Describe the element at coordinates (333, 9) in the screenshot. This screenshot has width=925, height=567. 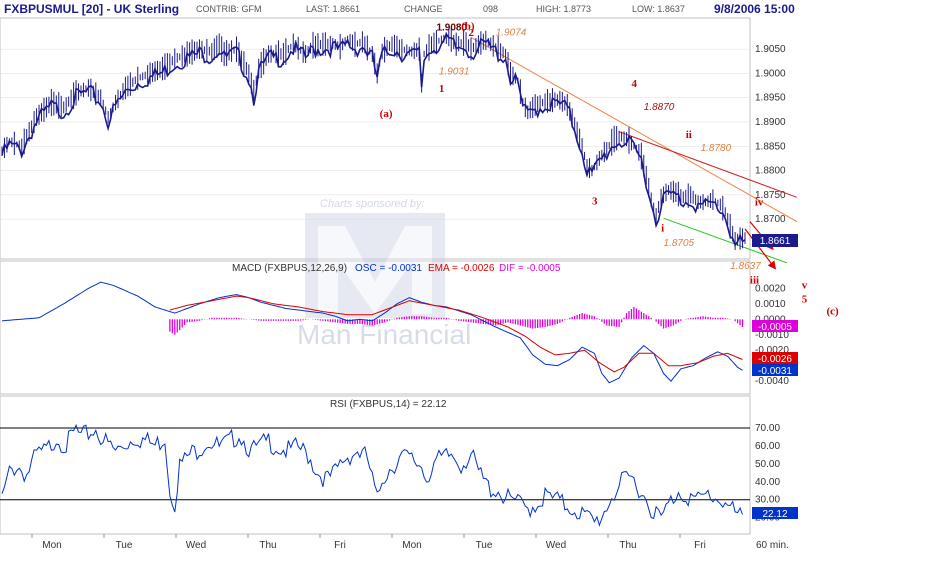
I see `last-price-label: LAST: 1.8661` at that location.